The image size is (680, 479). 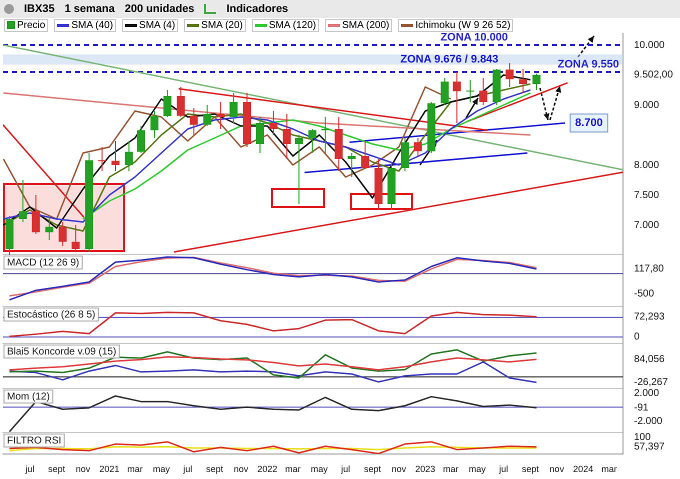 What do you see at coordinates (641, 408) in the screenshot?
I see `y-tick-label: -91` at bounding box center [641, 408].